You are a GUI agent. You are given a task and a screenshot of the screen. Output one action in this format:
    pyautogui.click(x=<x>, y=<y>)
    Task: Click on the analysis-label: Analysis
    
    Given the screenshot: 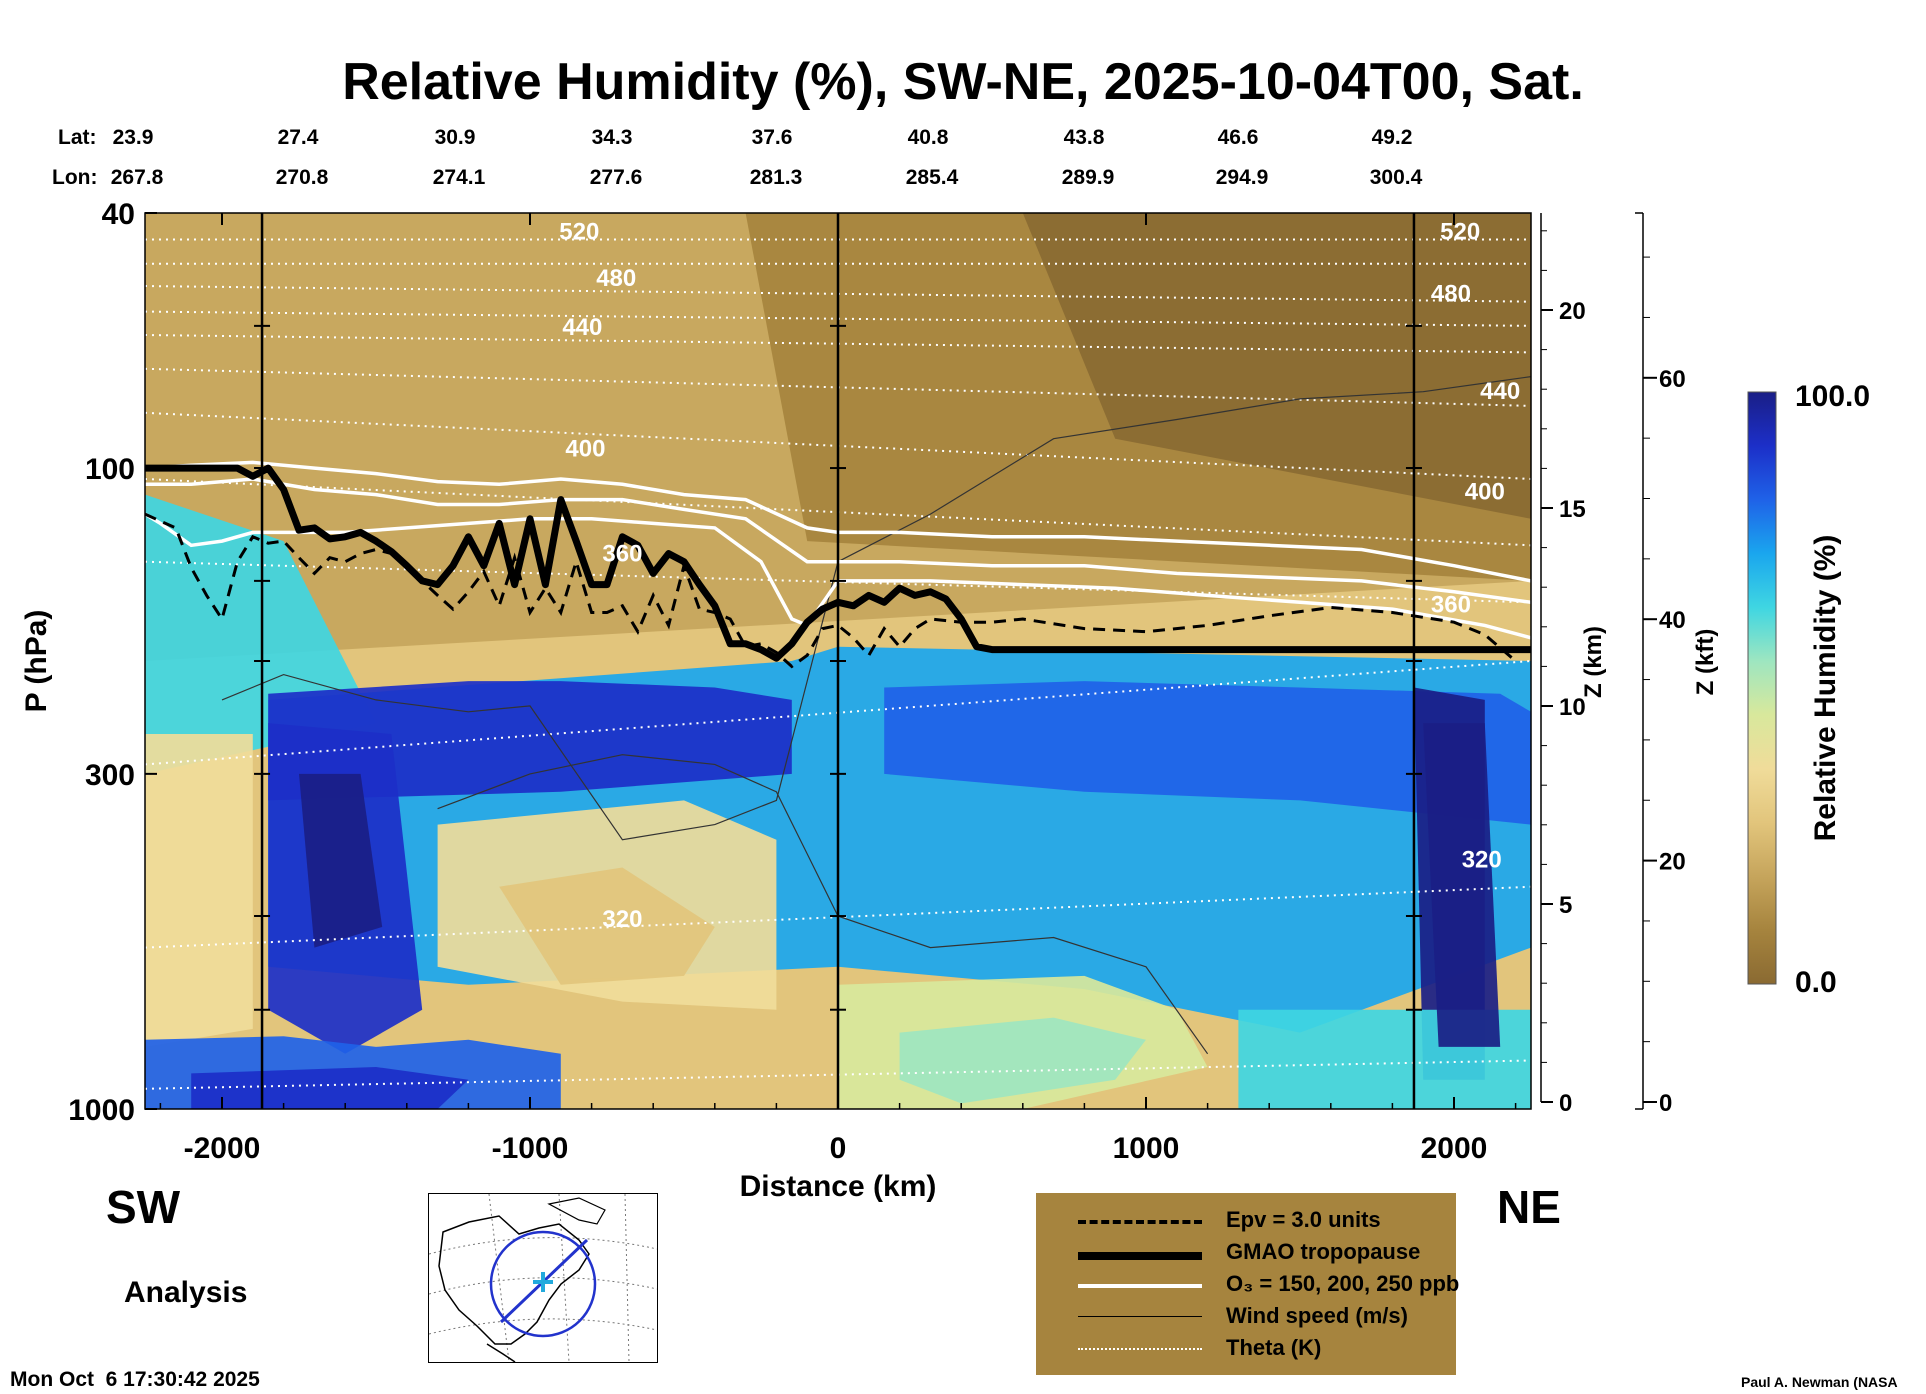 What is the action you would take?
    pyautogui.click(x=186, y=1292)
    